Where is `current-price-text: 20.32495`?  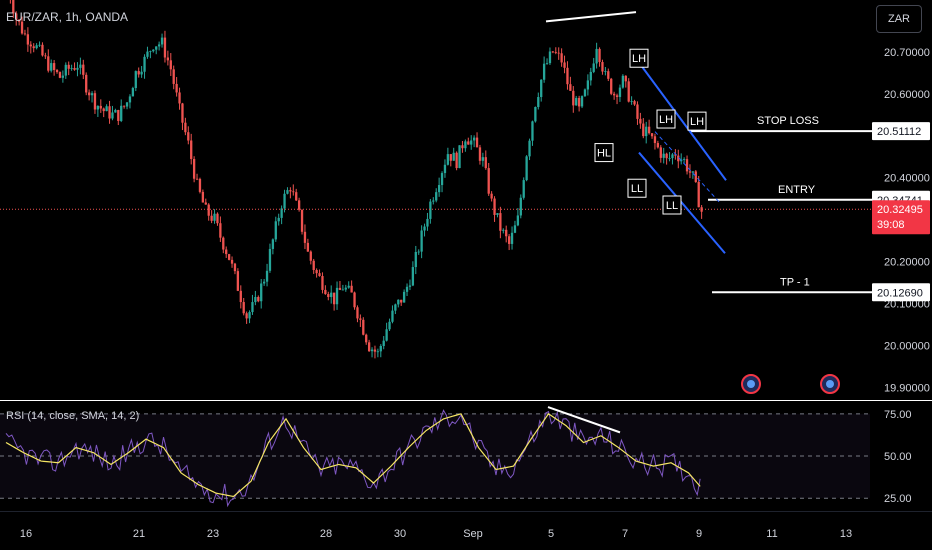
current-price-text: 20.32495 is located at coordinates (900, 210).